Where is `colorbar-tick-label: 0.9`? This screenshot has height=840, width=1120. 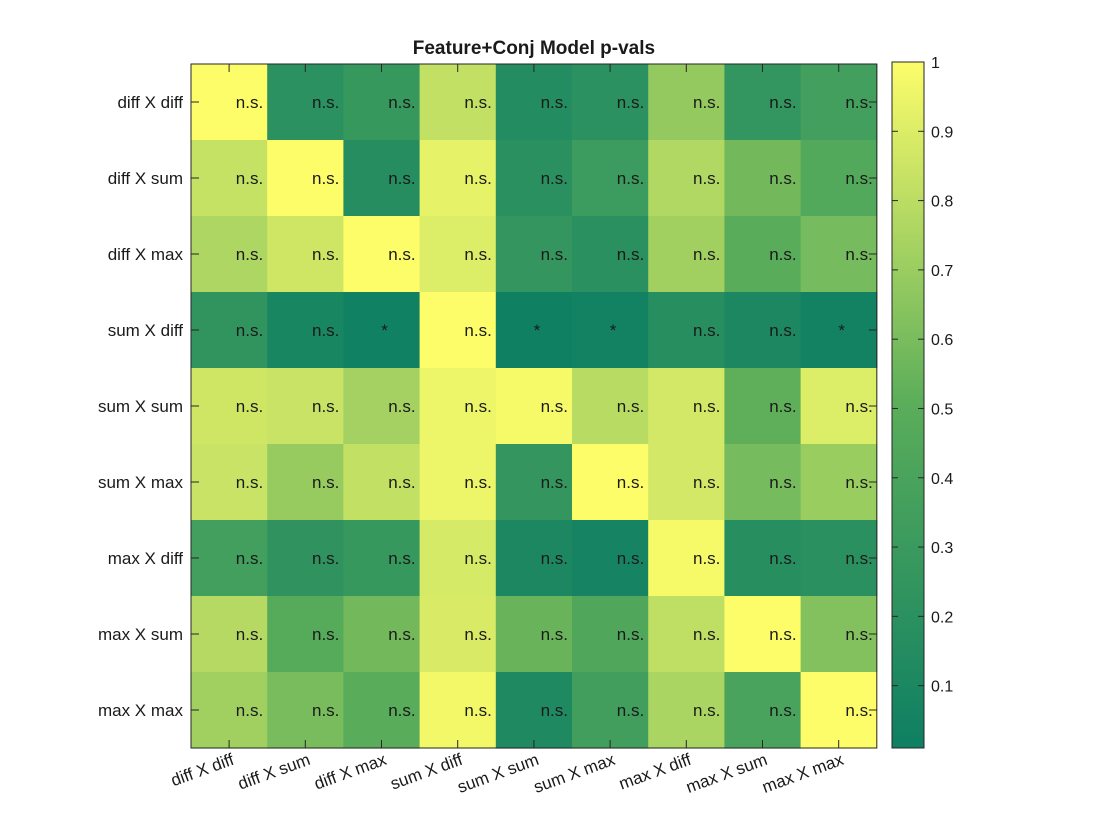 colorbar-tick-label: 0.9 is located at coordinates (942, 132).